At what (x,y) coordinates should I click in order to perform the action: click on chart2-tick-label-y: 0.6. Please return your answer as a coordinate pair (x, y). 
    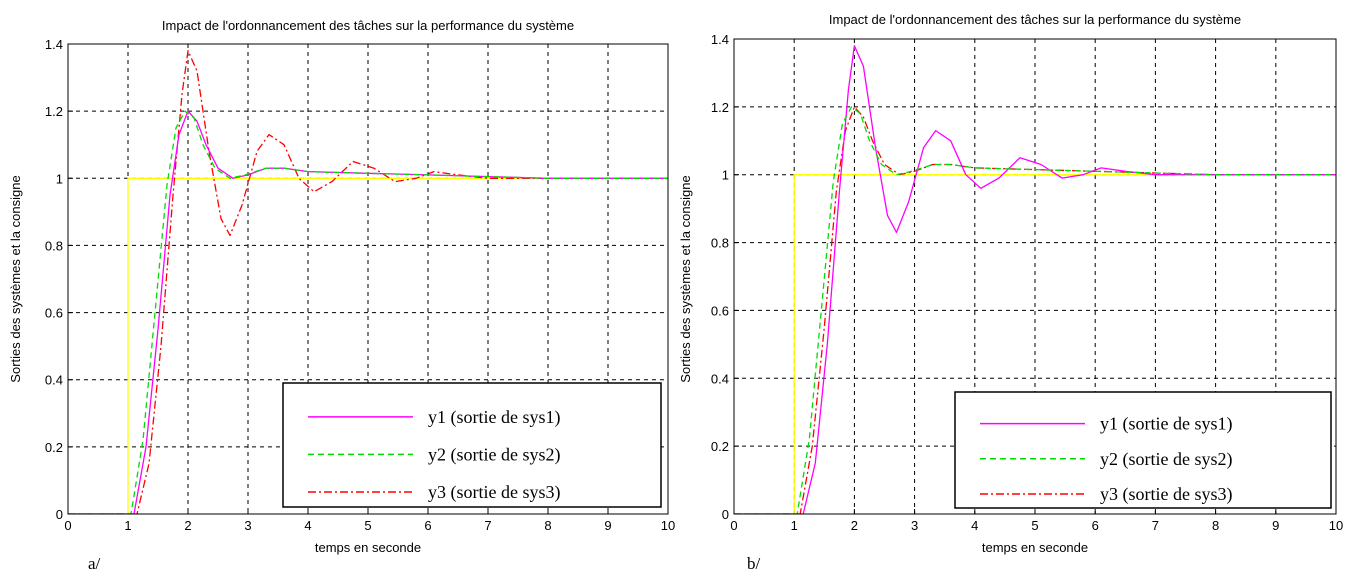
    Looking at the image, I should click on (720, 310).